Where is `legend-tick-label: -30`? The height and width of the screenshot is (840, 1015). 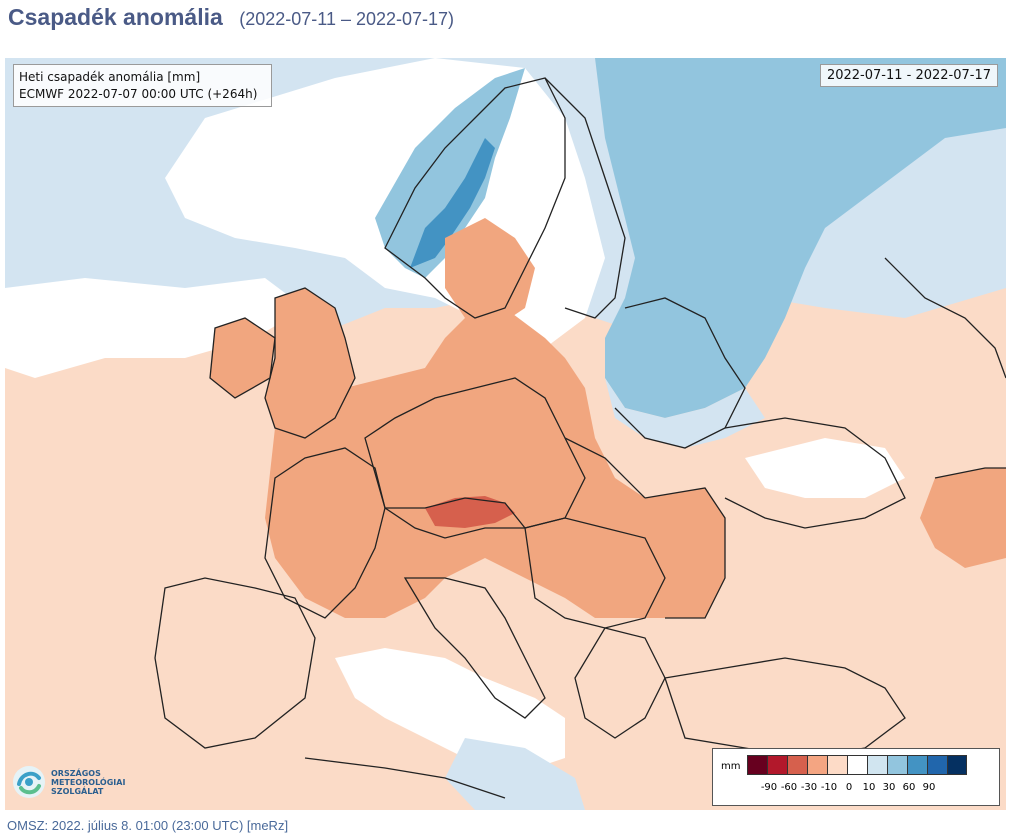
legend-tick-label: -30 is located at coordinates (809, 787).